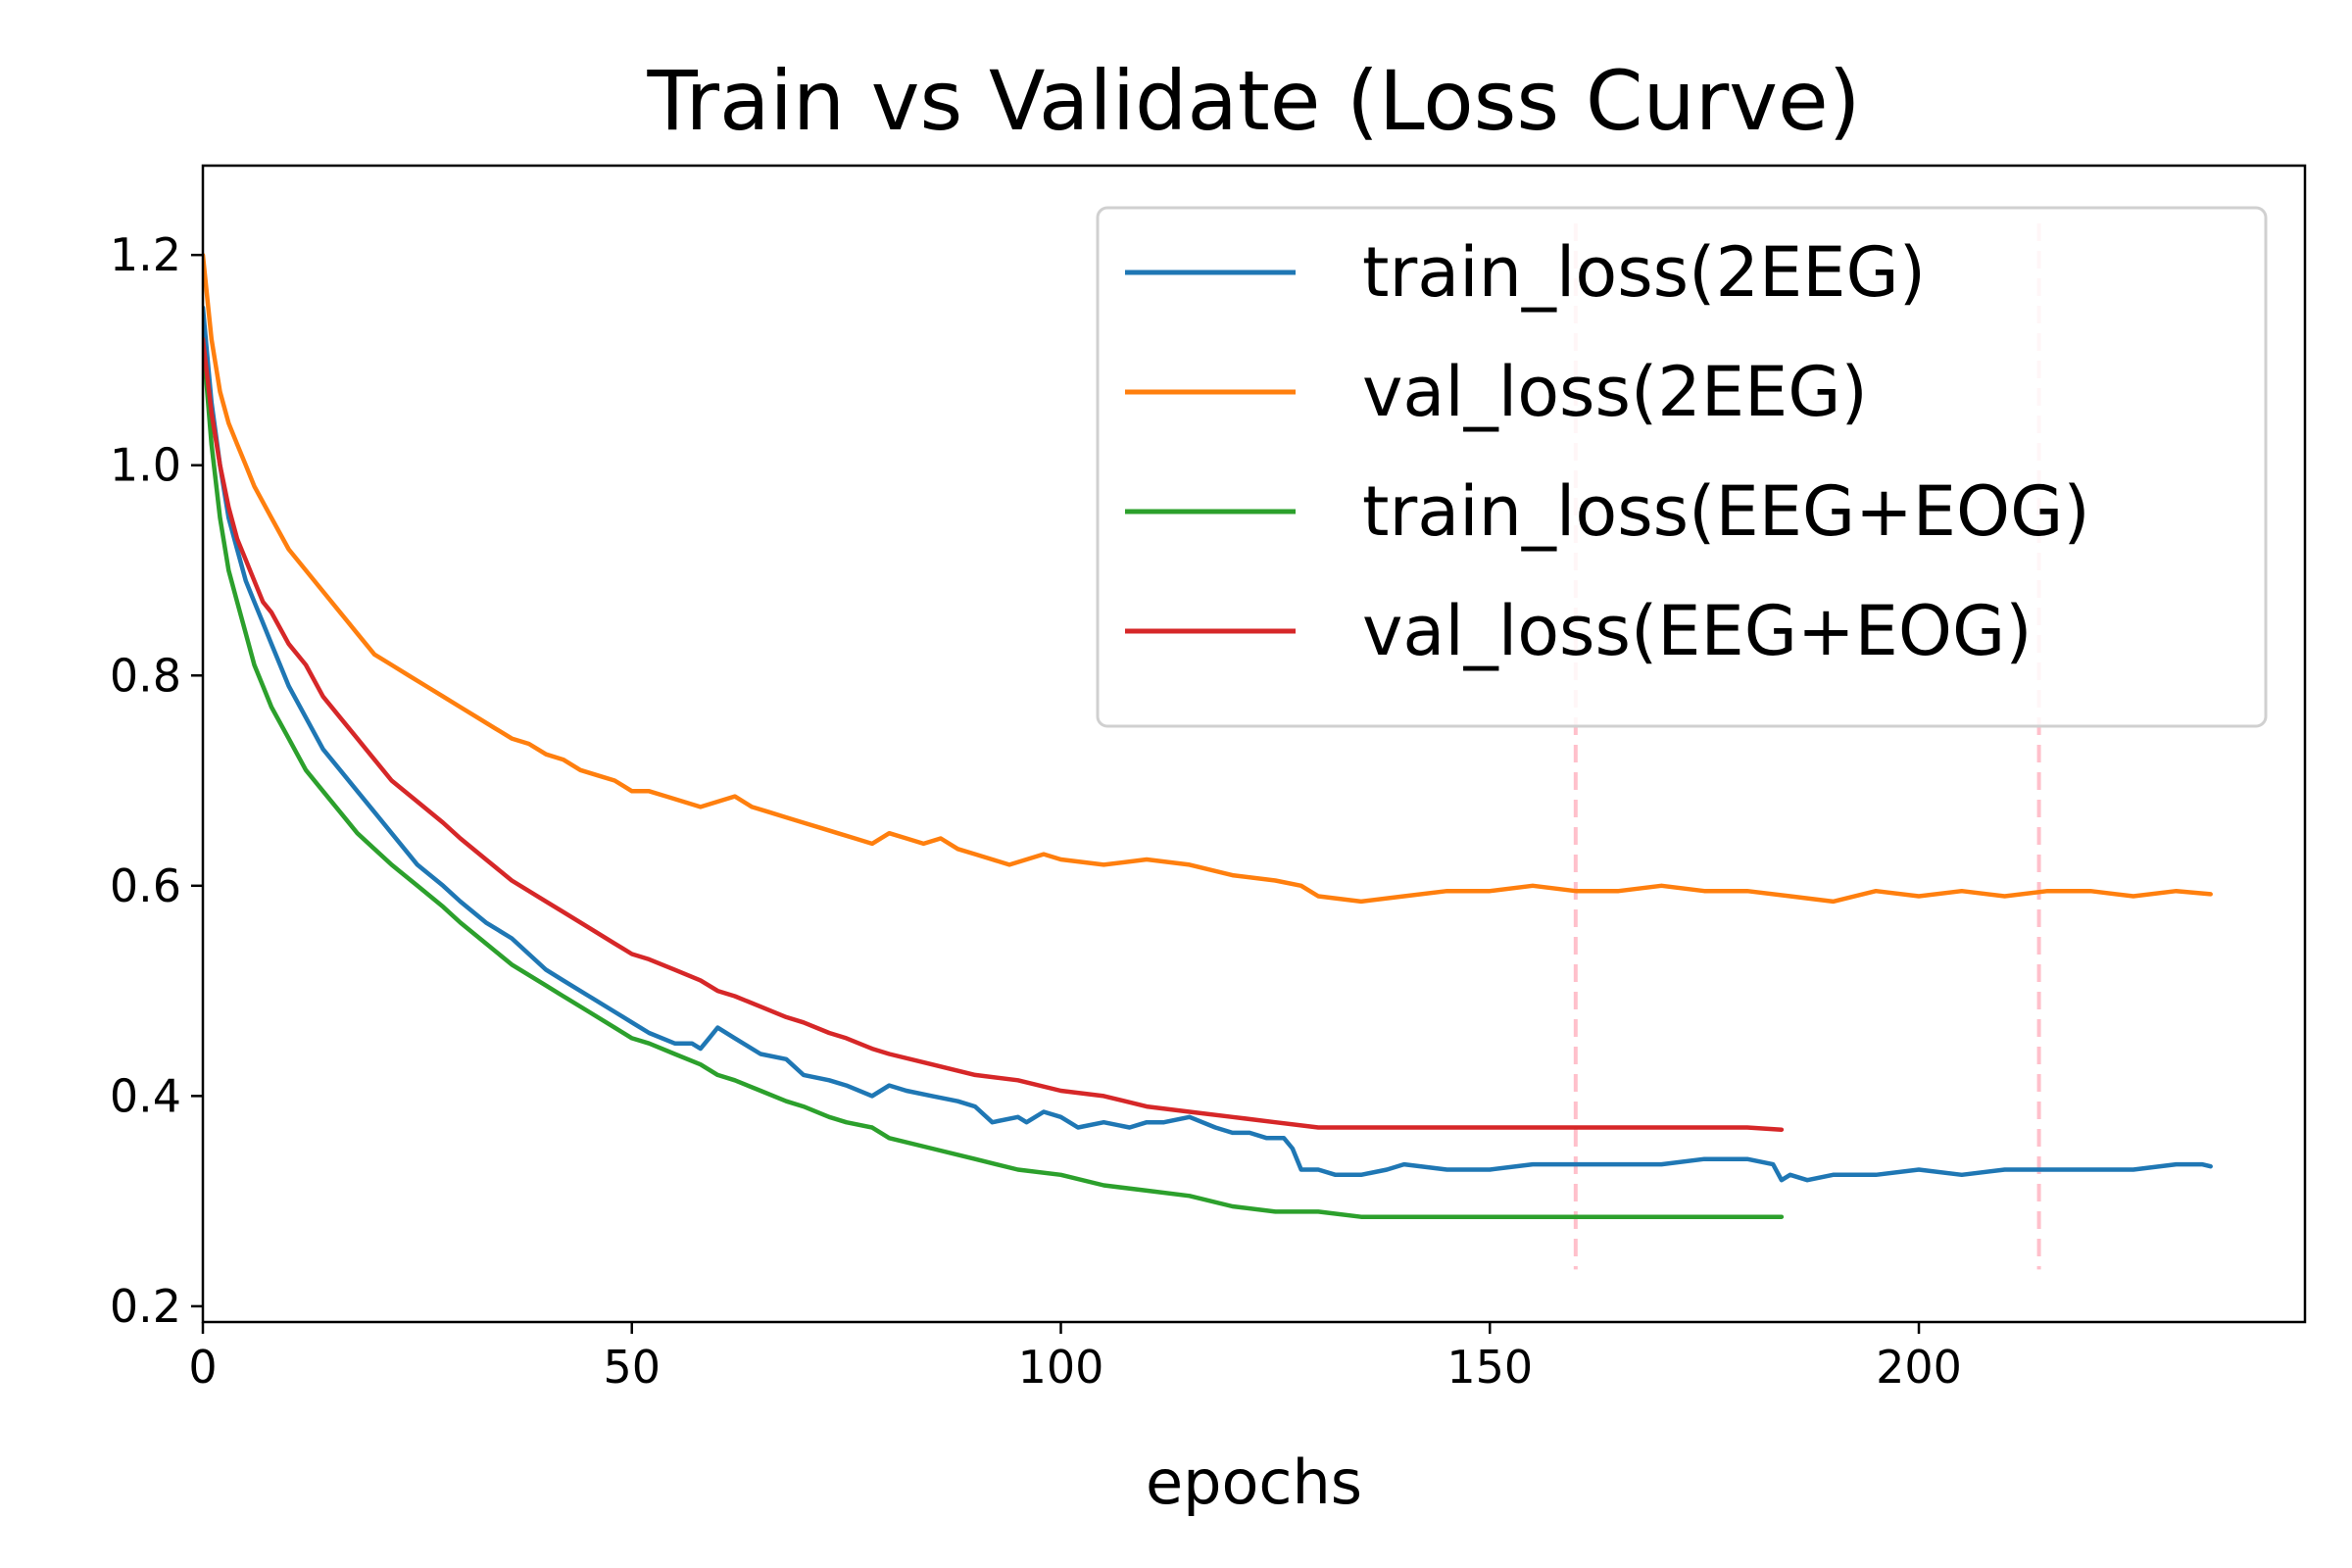 Image resolution: width=2352 pixels, height=1568 pixels. What do you see at coordinates (1061, 1367) in the screenshot?
I see `x-tick-label: 100` at bounding box center [1061, 1367].